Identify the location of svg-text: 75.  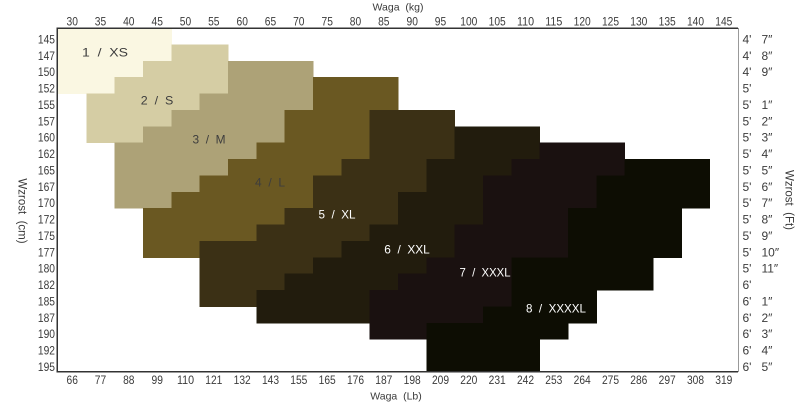
(328, 22).